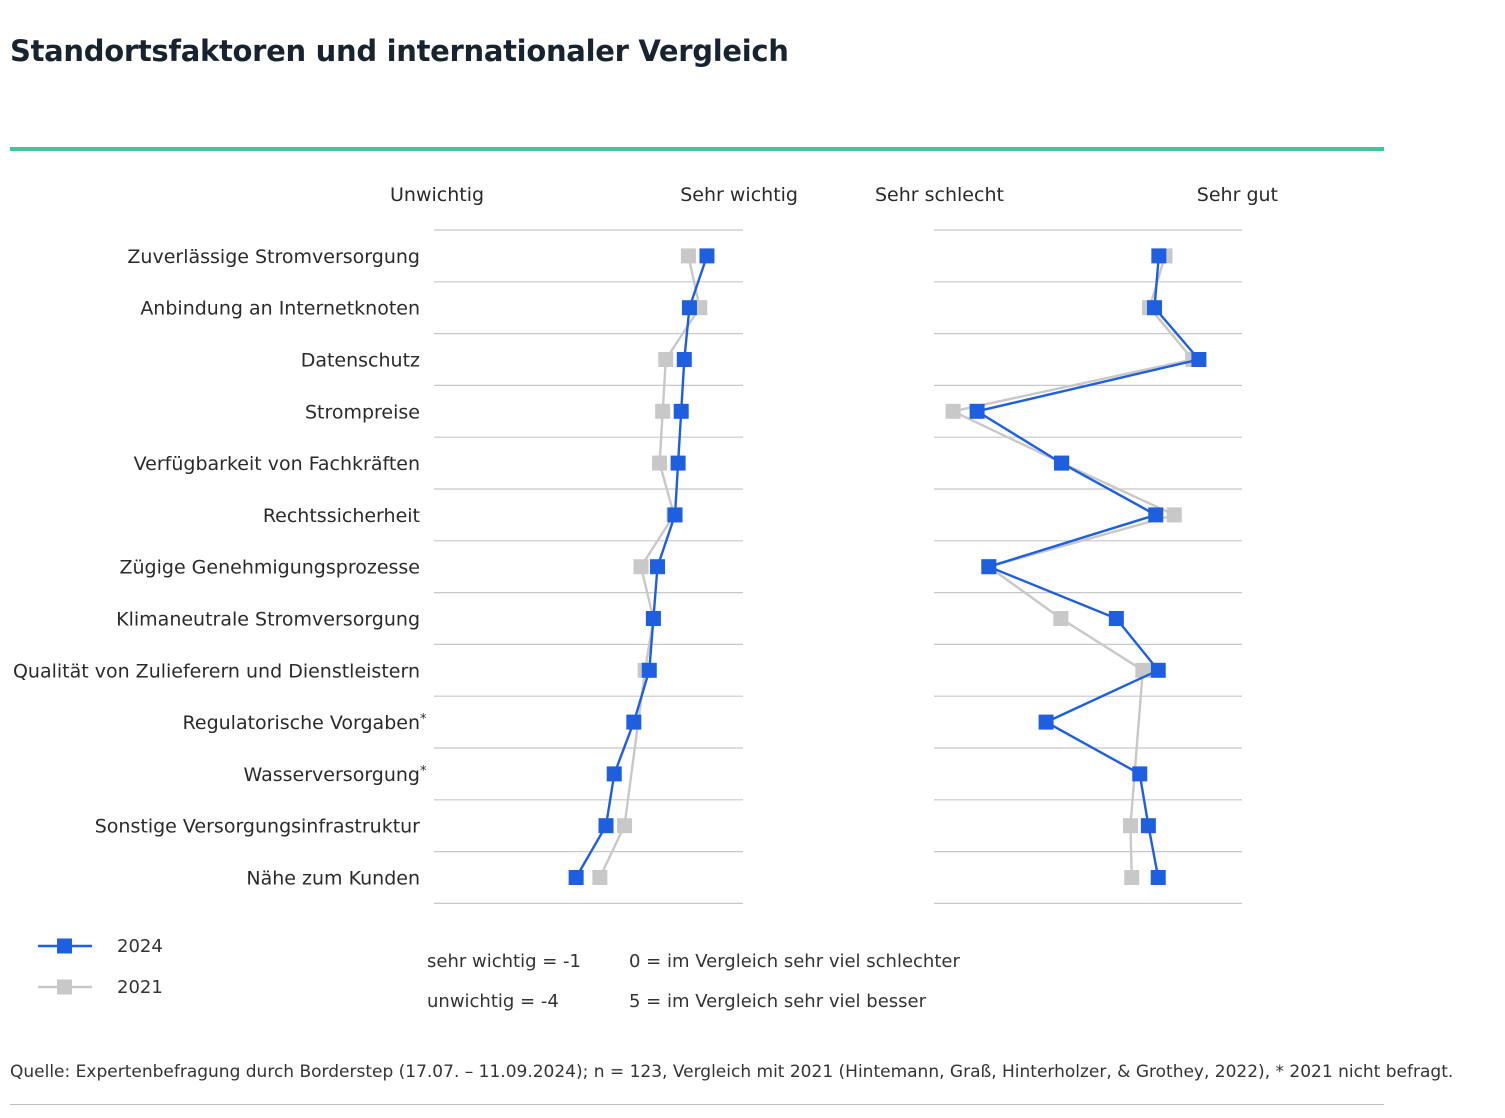 The width and height of the screenshot is (1505, 1118). What do you see at coordinates (939, 195) in the screenshot?
I see `axis-left-label-1: Sehr schlecht` at bounding box center [939, 195].